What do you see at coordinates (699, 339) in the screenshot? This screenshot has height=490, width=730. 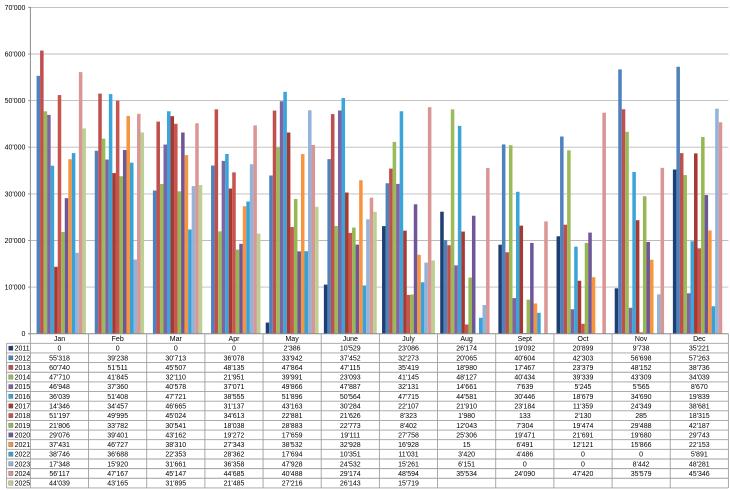 I see `svg-text: Dec` at bounding box center [699, 339].